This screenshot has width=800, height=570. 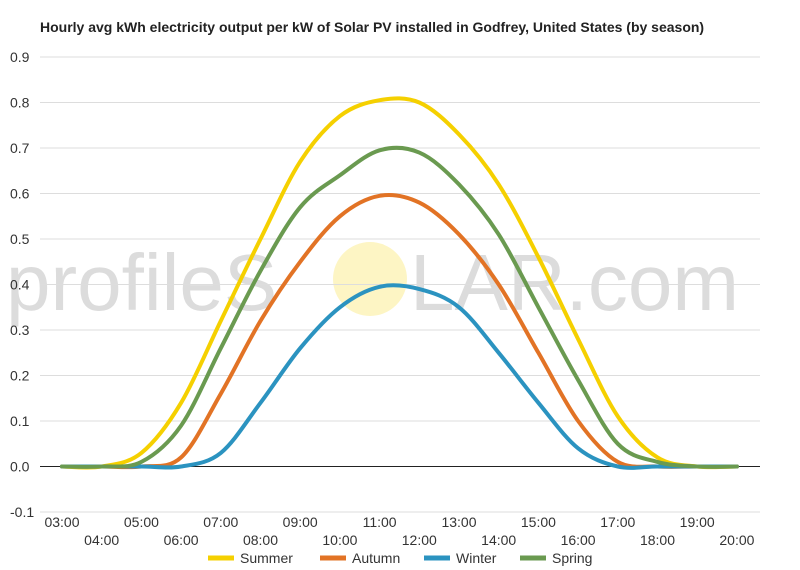 What do you see at coordinates (20, 239) in the screenshot?
I see `y-tick-label: 0.5` at bounding box center [20, 239].